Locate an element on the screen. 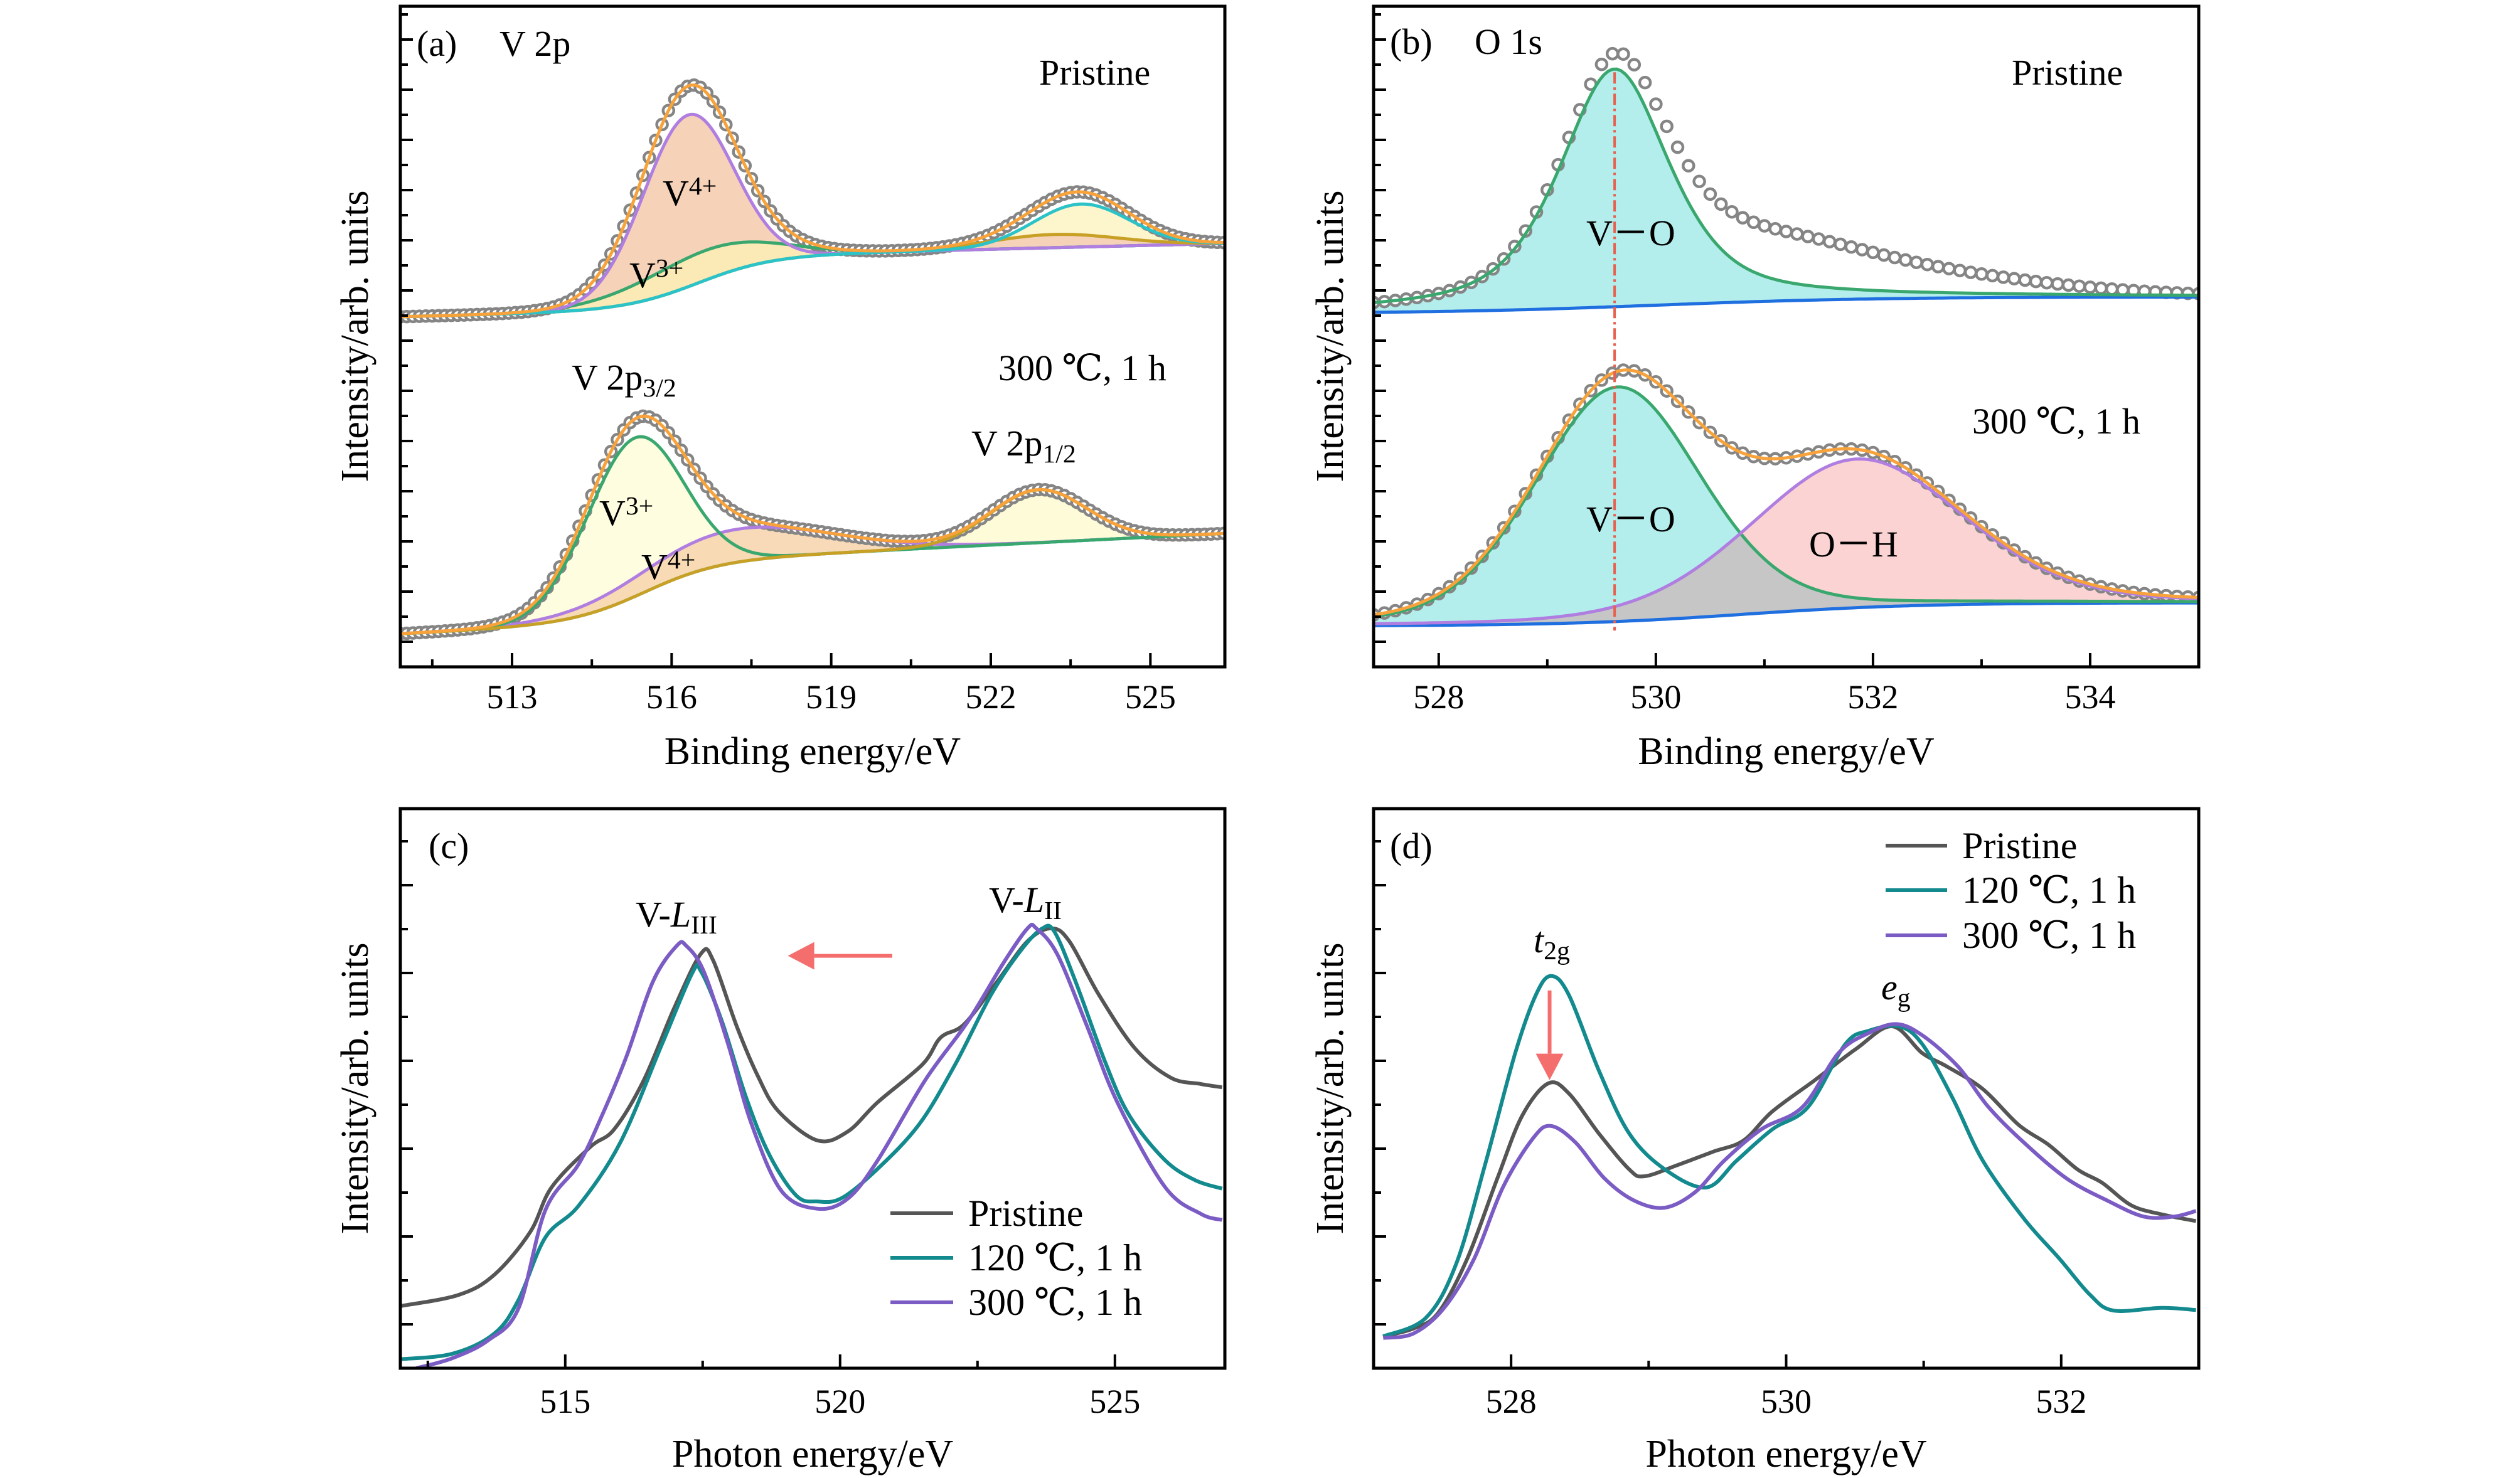 The width and height of the screenshot is (2520, 1478). x-axis-label: Binding energy/eV is located at coordinates (1786, 752).